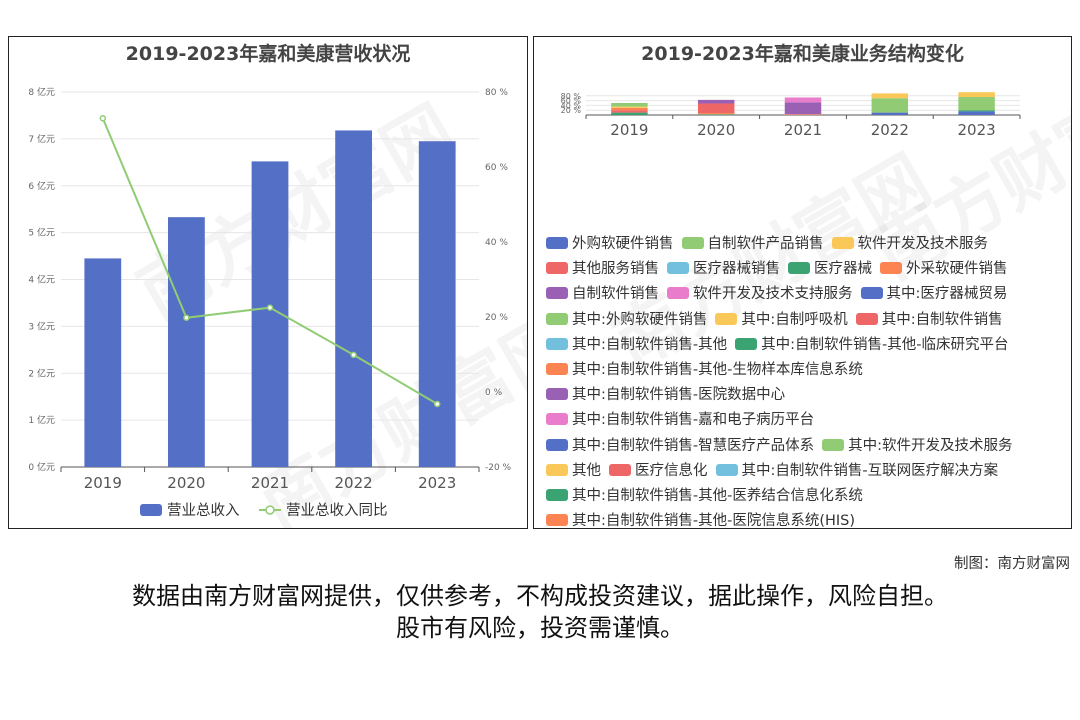 The height and width of the screenshot is (720, 1080). I want to click on legend-row: 其中:自制软件销售-其他-生物样本库信息系统, so click(708, 368).